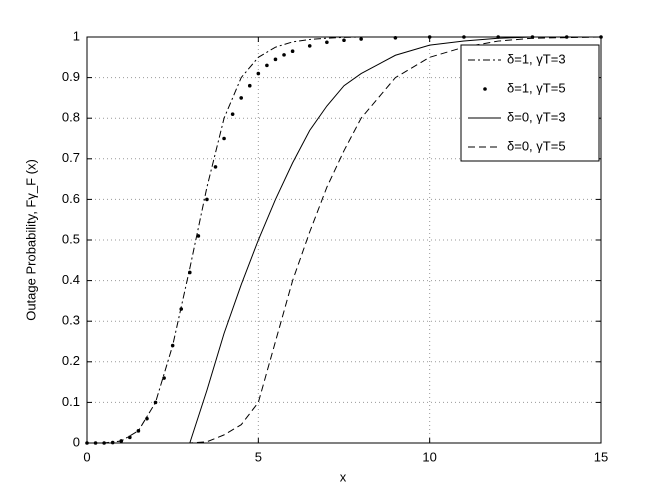  I want to click on y-tick-label: 0.4, so click(71, 279).